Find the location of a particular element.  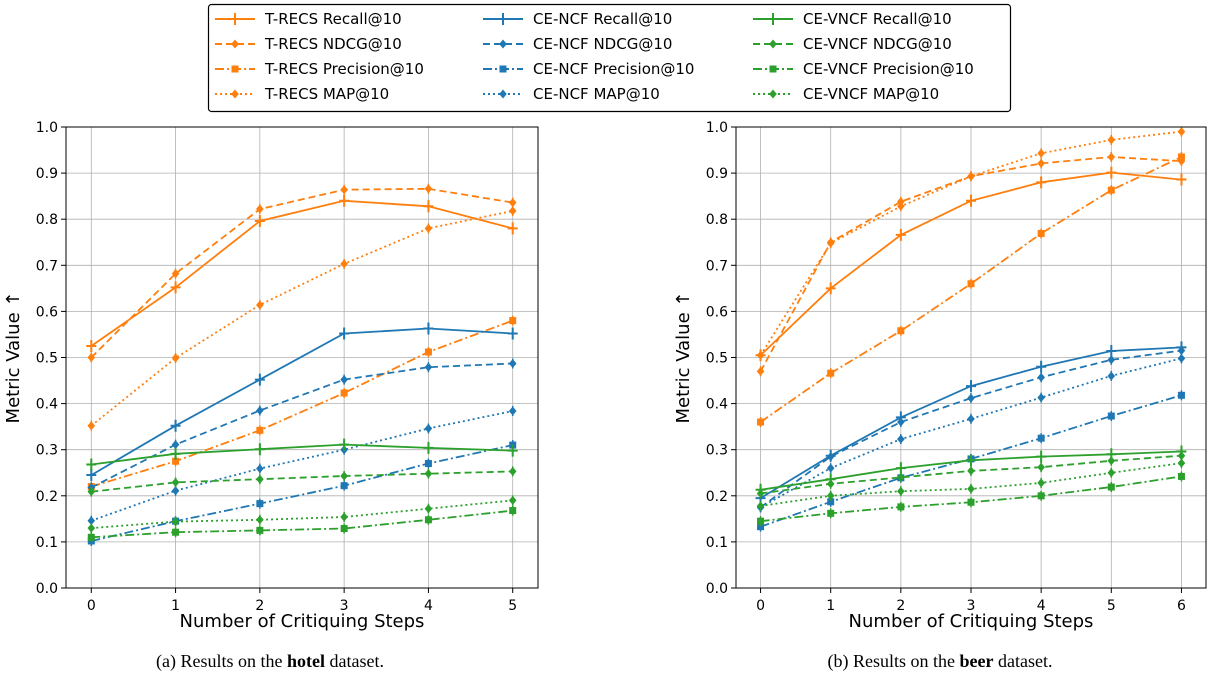

y-tick-label: 0.7 is located at coordinates (47, 266).